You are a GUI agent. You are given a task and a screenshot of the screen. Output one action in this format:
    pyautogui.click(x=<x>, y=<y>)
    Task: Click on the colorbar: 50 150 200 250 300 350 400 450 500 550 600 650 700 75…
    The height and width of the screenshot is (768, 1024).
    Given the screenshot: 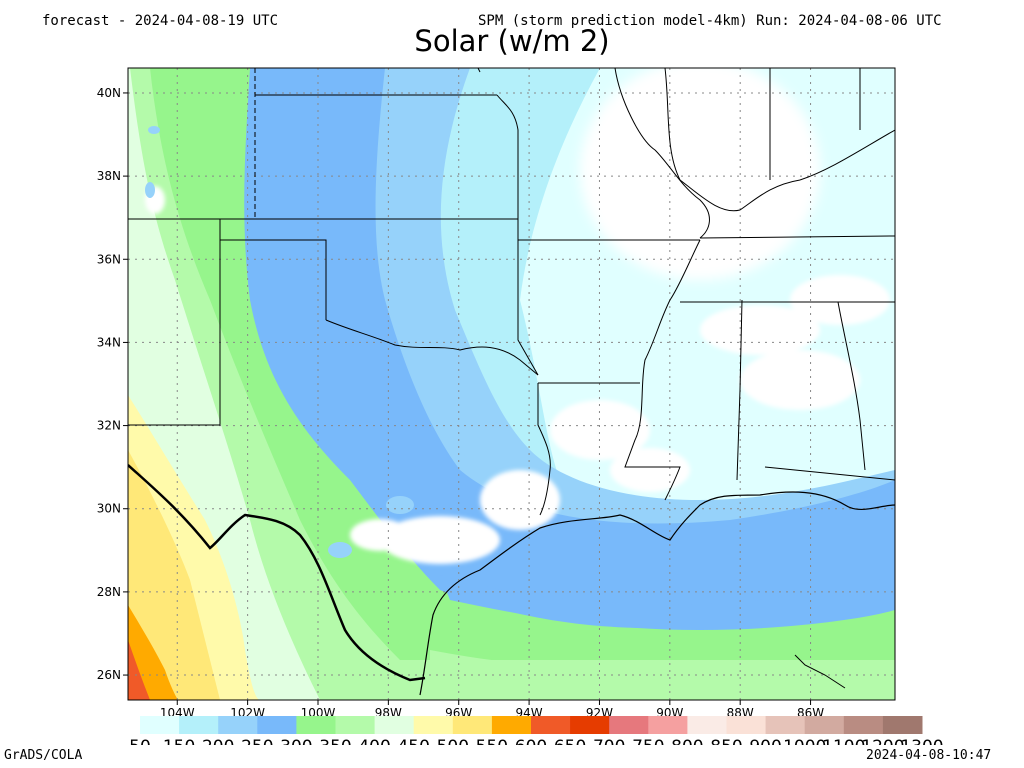 What is the action you would take?
    pyautogui.click(x=536, y=730)
    